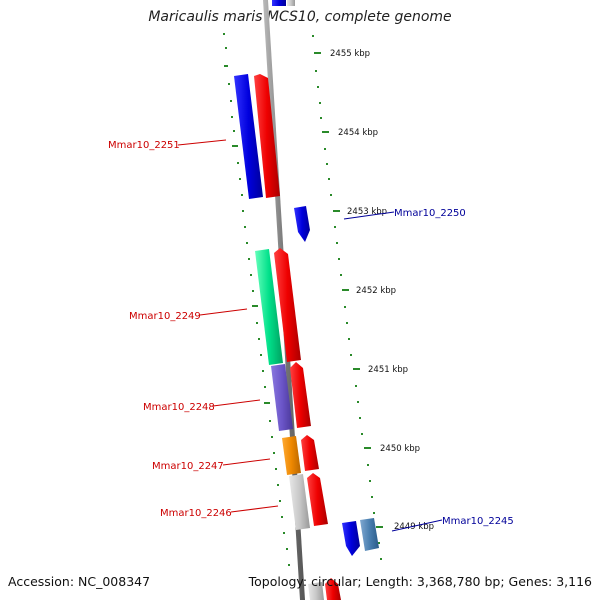  I want to click on kbp-label: 2451 kbp, so click(388, 370).